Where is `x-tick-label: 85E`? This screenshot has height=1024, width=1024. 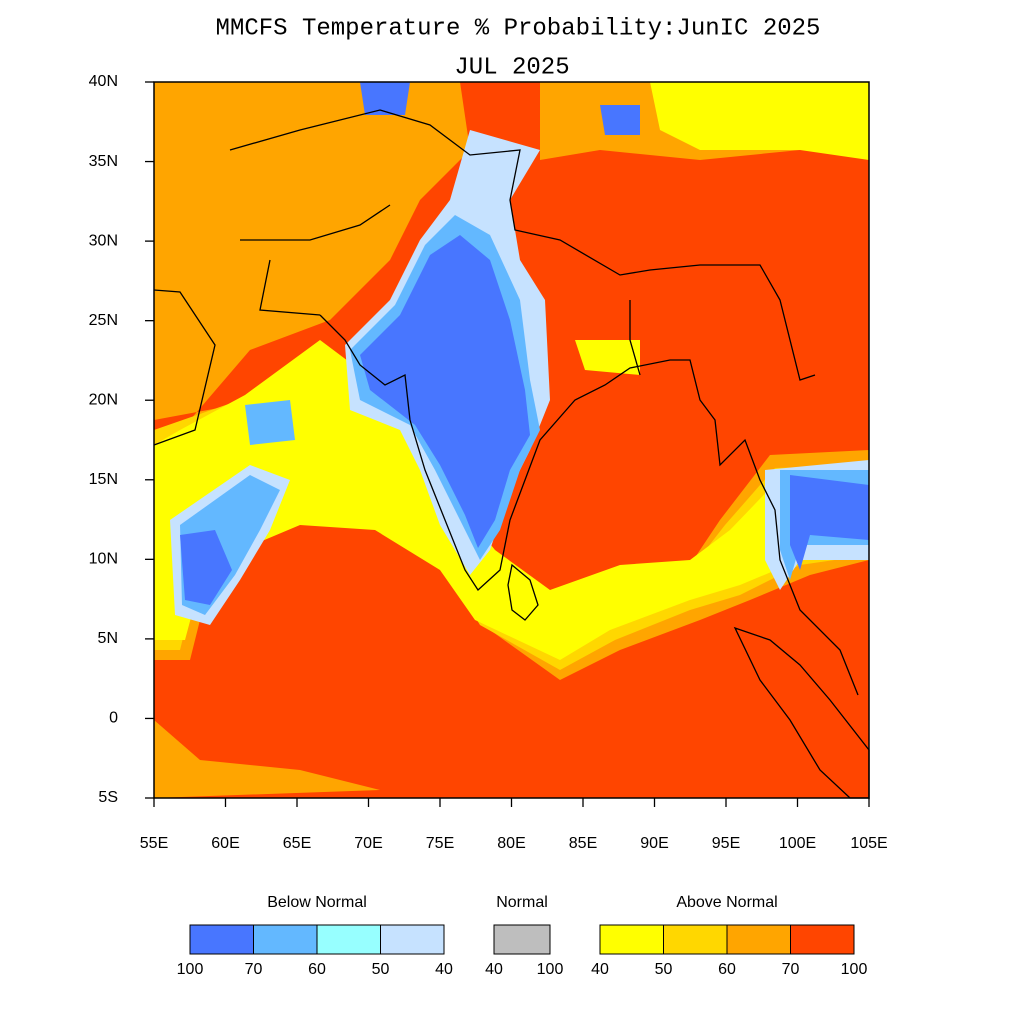
x-tick-label: 85E is located at coordinates (583, 843).